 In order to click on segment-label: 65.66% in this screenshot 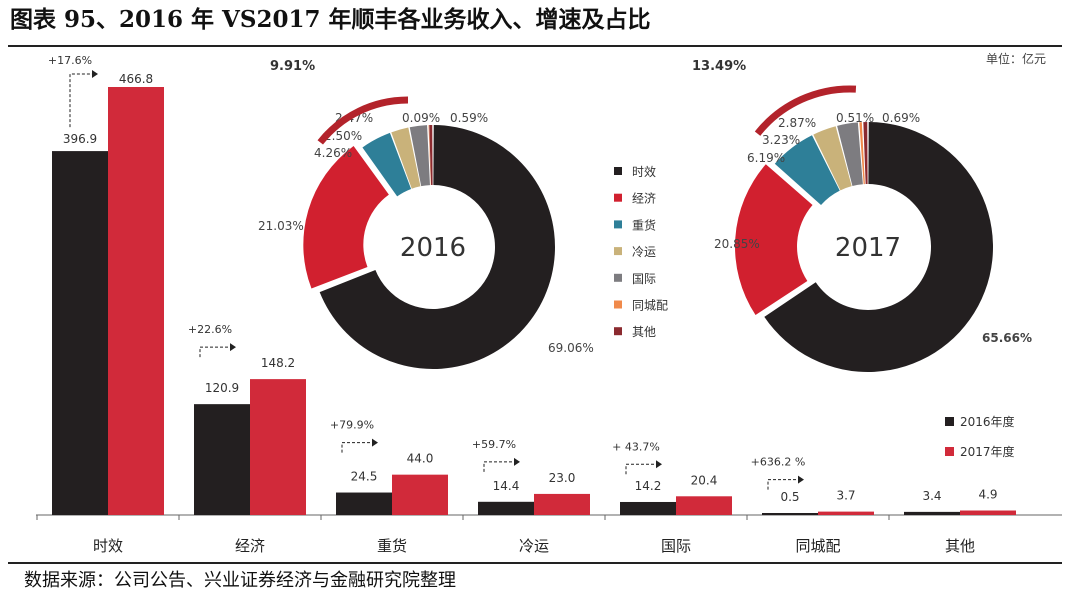, I will do `click(1007, 338)`.